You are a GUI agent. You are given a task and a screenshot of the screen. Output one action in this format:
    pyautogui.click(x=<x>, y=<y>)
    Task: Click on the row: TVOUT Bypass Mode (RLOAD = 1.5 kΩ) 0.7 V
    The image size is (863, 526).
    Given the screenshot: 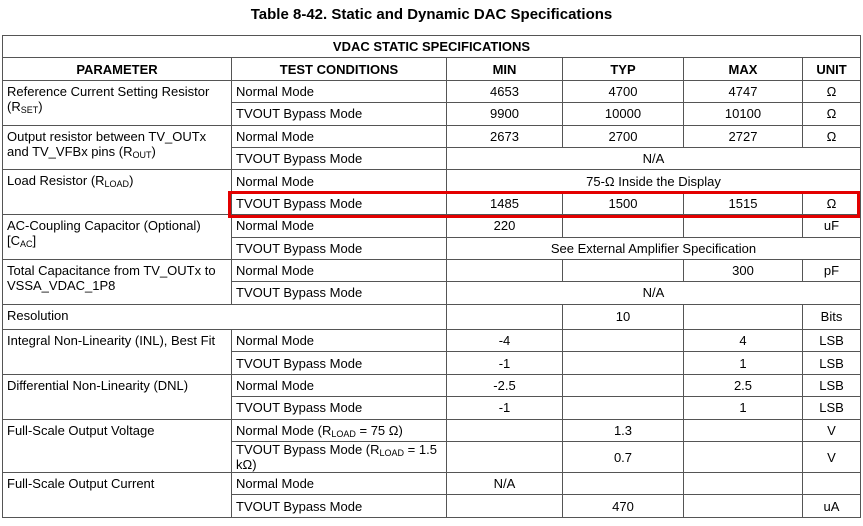 What is the action you would take?
    pyautogui.click(x=432, y=457)
    